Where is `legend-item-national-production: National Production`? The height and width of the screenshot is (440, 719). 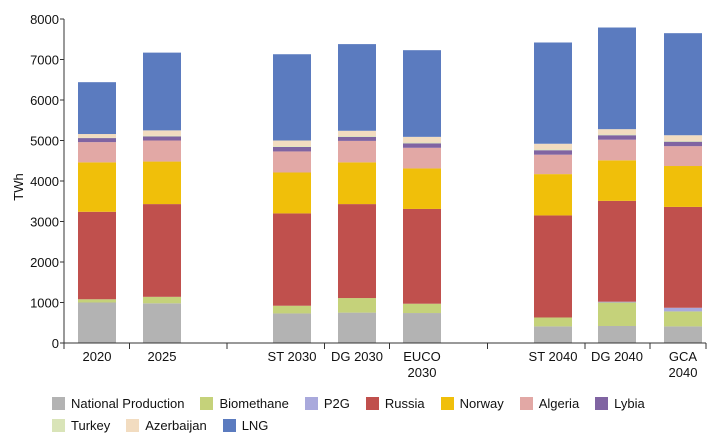 legend-item-national-production: National Production is located at coordinates (118, 403).